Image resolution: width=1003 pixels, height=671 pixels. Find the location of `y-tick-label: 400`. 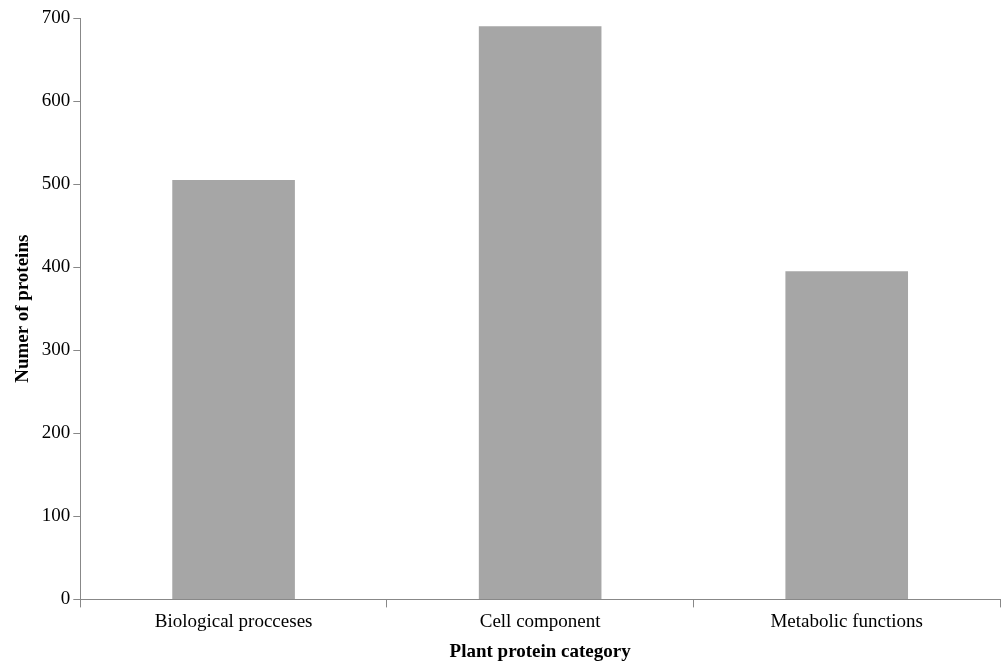

y-tick-label: 400 is located at coordinates (56, 266).